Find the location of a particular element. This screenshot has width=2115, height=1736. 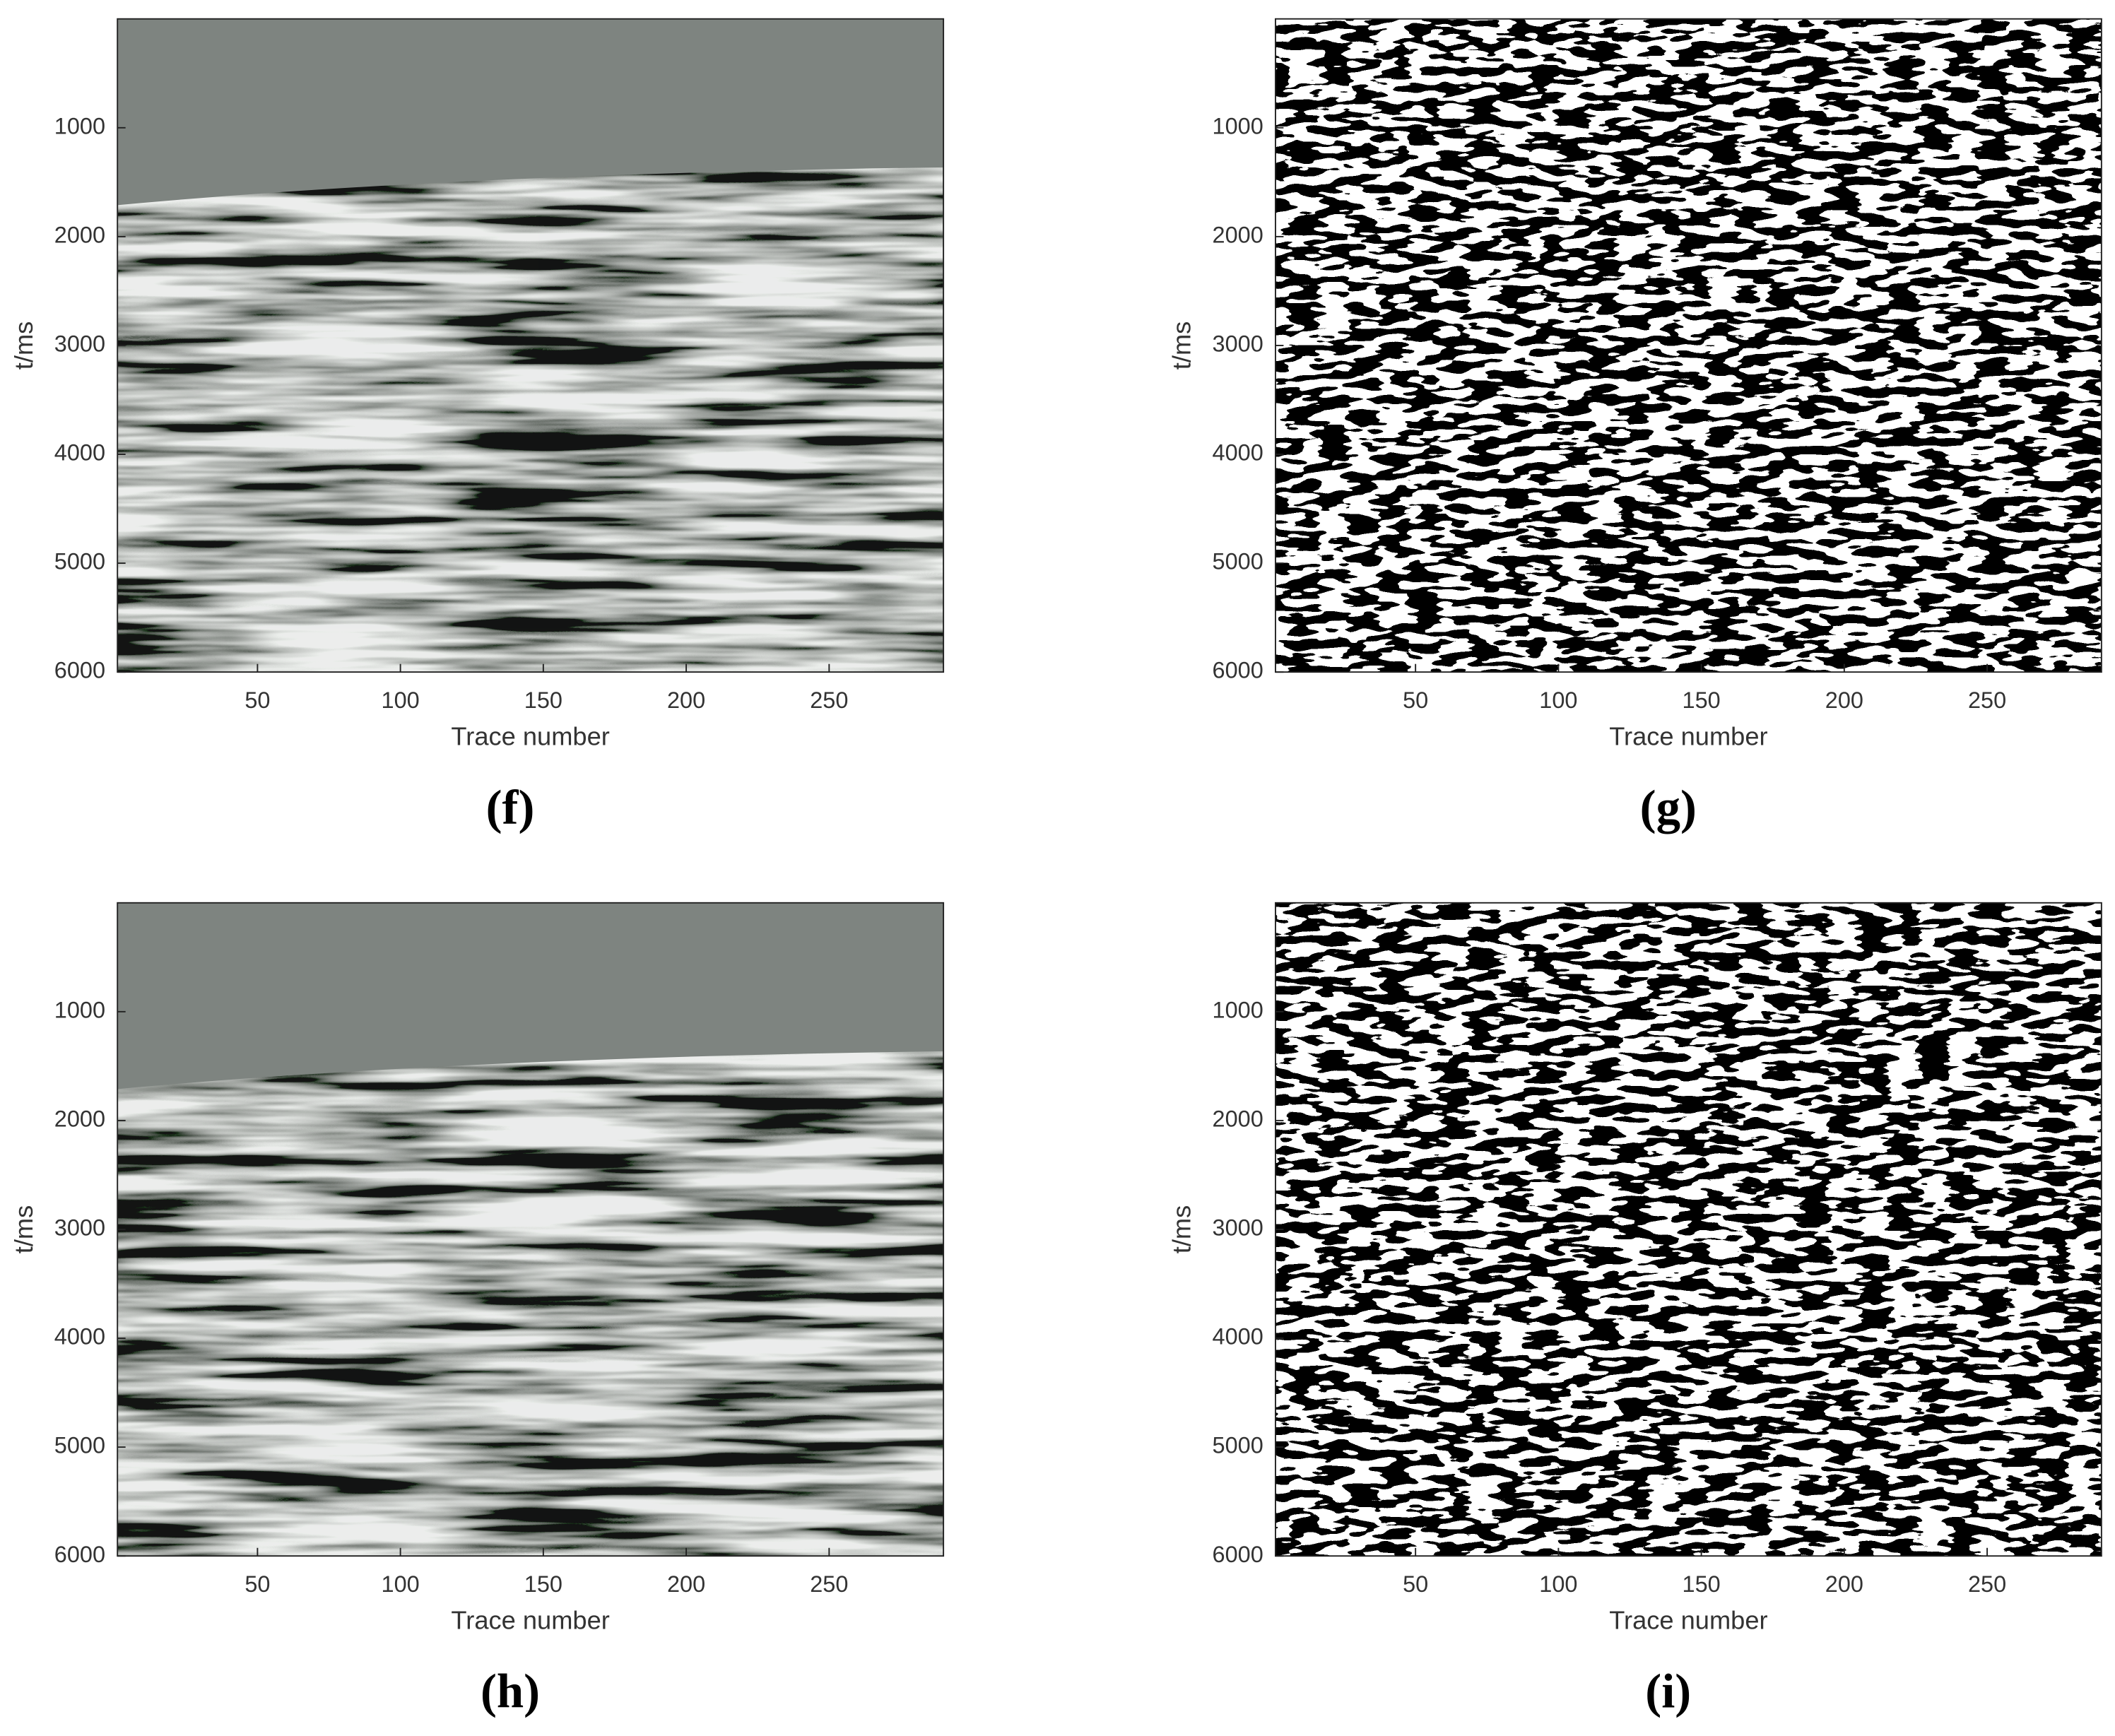

panel-title: (h) is located at coordinates (510, 1691).